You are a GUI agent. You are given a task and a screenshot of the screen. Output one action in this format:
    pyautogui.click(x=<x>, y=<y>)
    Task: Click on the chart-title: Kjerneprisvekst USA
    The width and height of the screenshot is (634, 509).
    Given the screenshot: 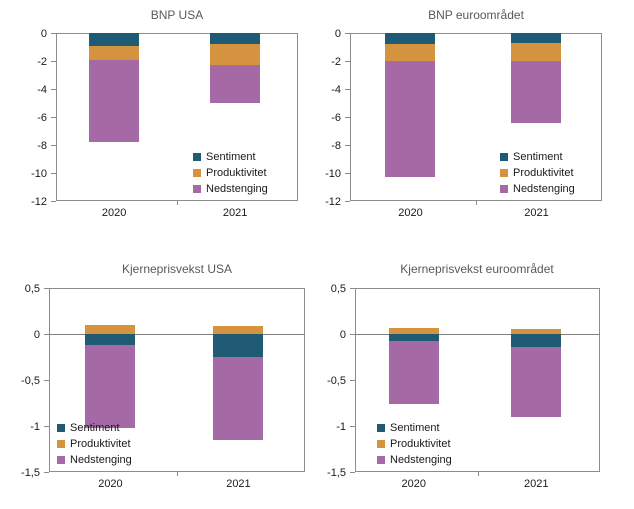 What is the action you would take?
    pyautogui.click(x=177, y=269)
    